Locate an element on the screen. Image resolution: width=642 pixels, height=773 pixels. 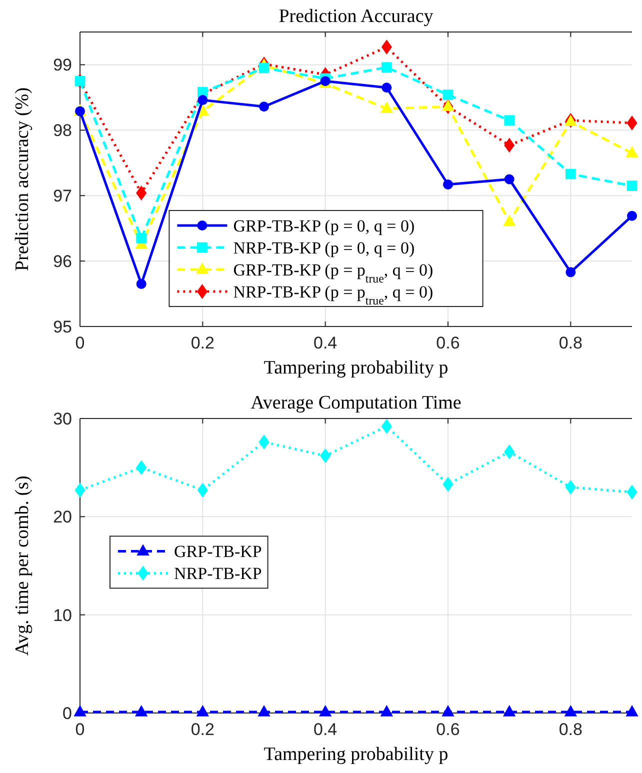
y-tick-label: 99 is located at coordinates (62, 65).